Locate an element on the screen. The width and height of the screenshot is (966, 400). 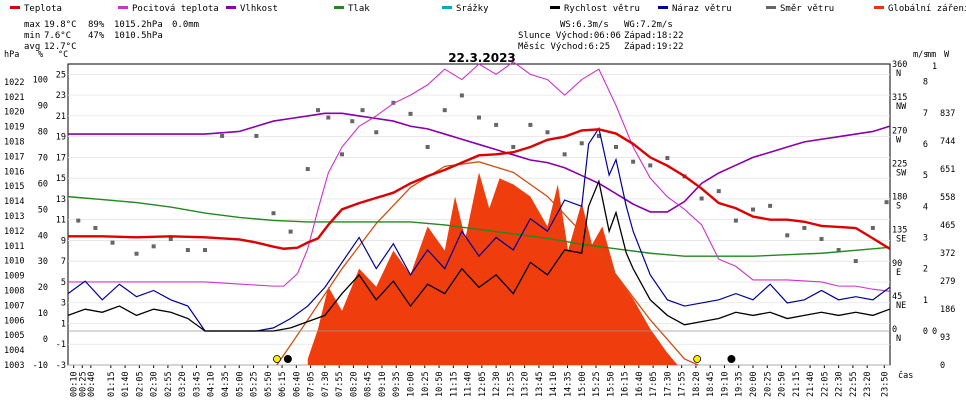
x-tick-label: 14:35 is located at coordinates (568, 384).